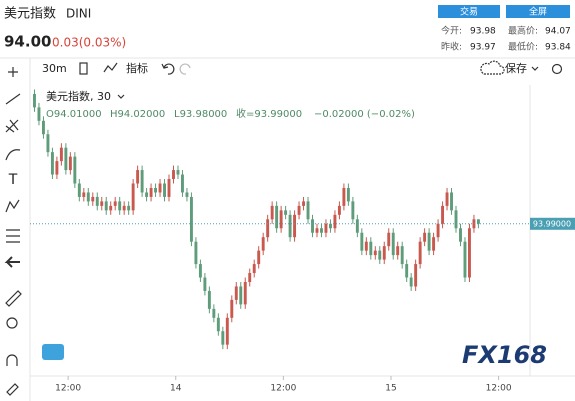 Image resolution: width=575 pixels, height=401 pixels. What do you see at coordinates (504, 355) in the screenshot?
I see `logo: FX168` at bounding box center [504, 355].